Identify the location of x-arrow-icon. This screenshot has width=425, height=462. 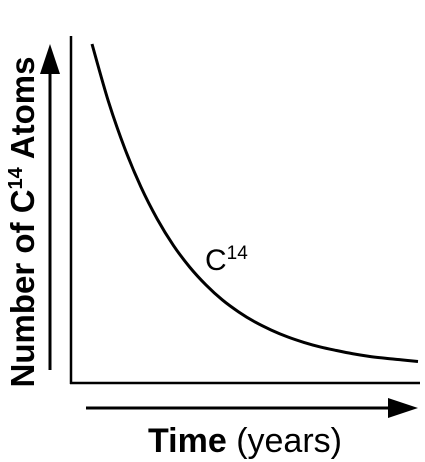
(252, 408).